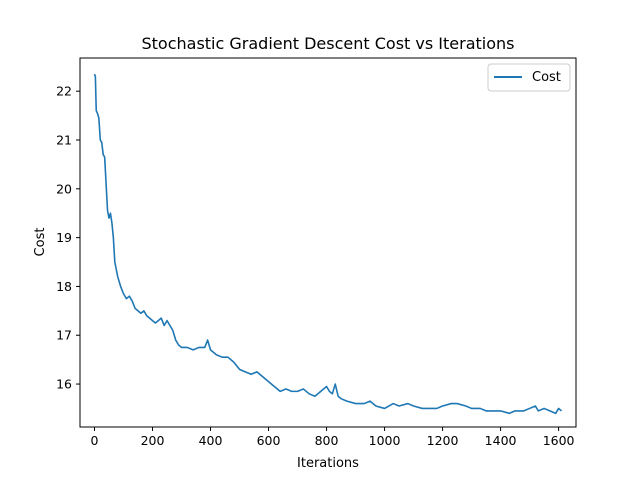 This screenshot has height=480, width=640. I want to click on x-tick-label: 400, so click(211, 440).